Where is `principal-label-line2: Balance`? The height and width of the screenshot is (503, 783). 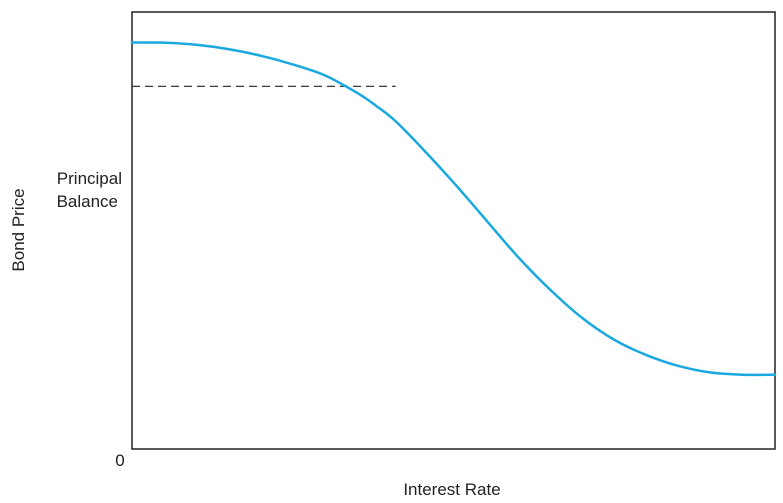
principal-label-line2: Balance is located at coordinates (87, 201).